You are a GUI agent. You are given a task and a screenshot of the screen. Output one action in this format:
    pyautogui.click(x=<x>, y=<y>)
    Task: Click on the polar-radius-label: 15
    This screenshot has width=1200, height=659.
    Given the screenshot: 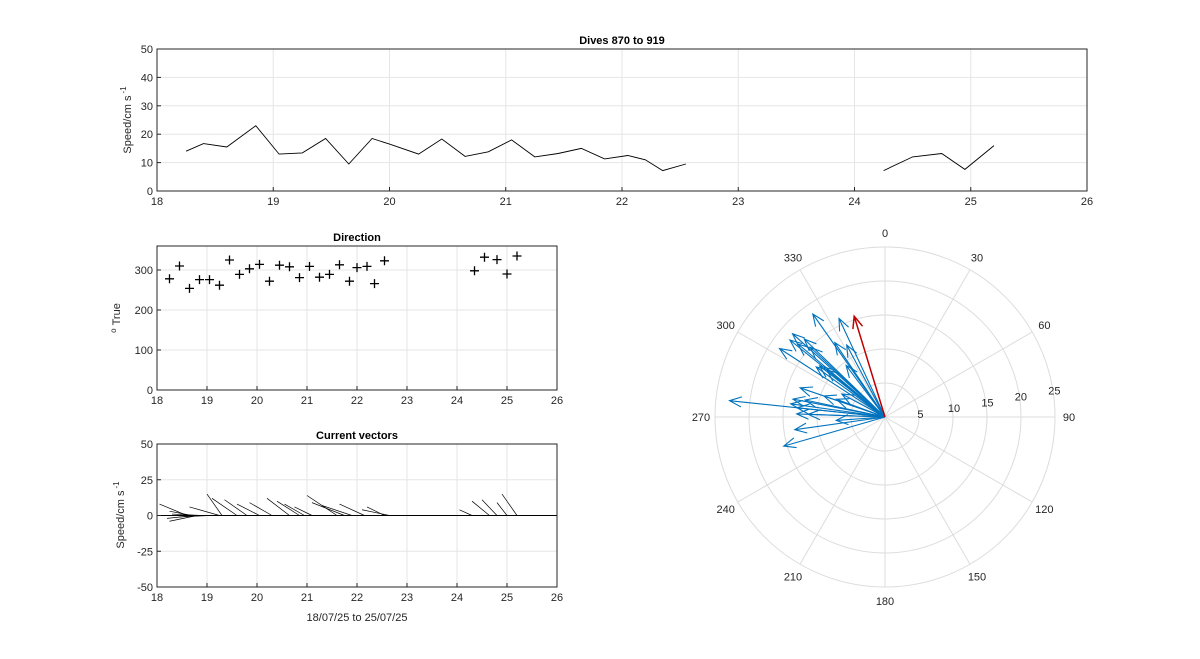 What is the action you would take?
    pyautogui.click(x=987, y=403)
    